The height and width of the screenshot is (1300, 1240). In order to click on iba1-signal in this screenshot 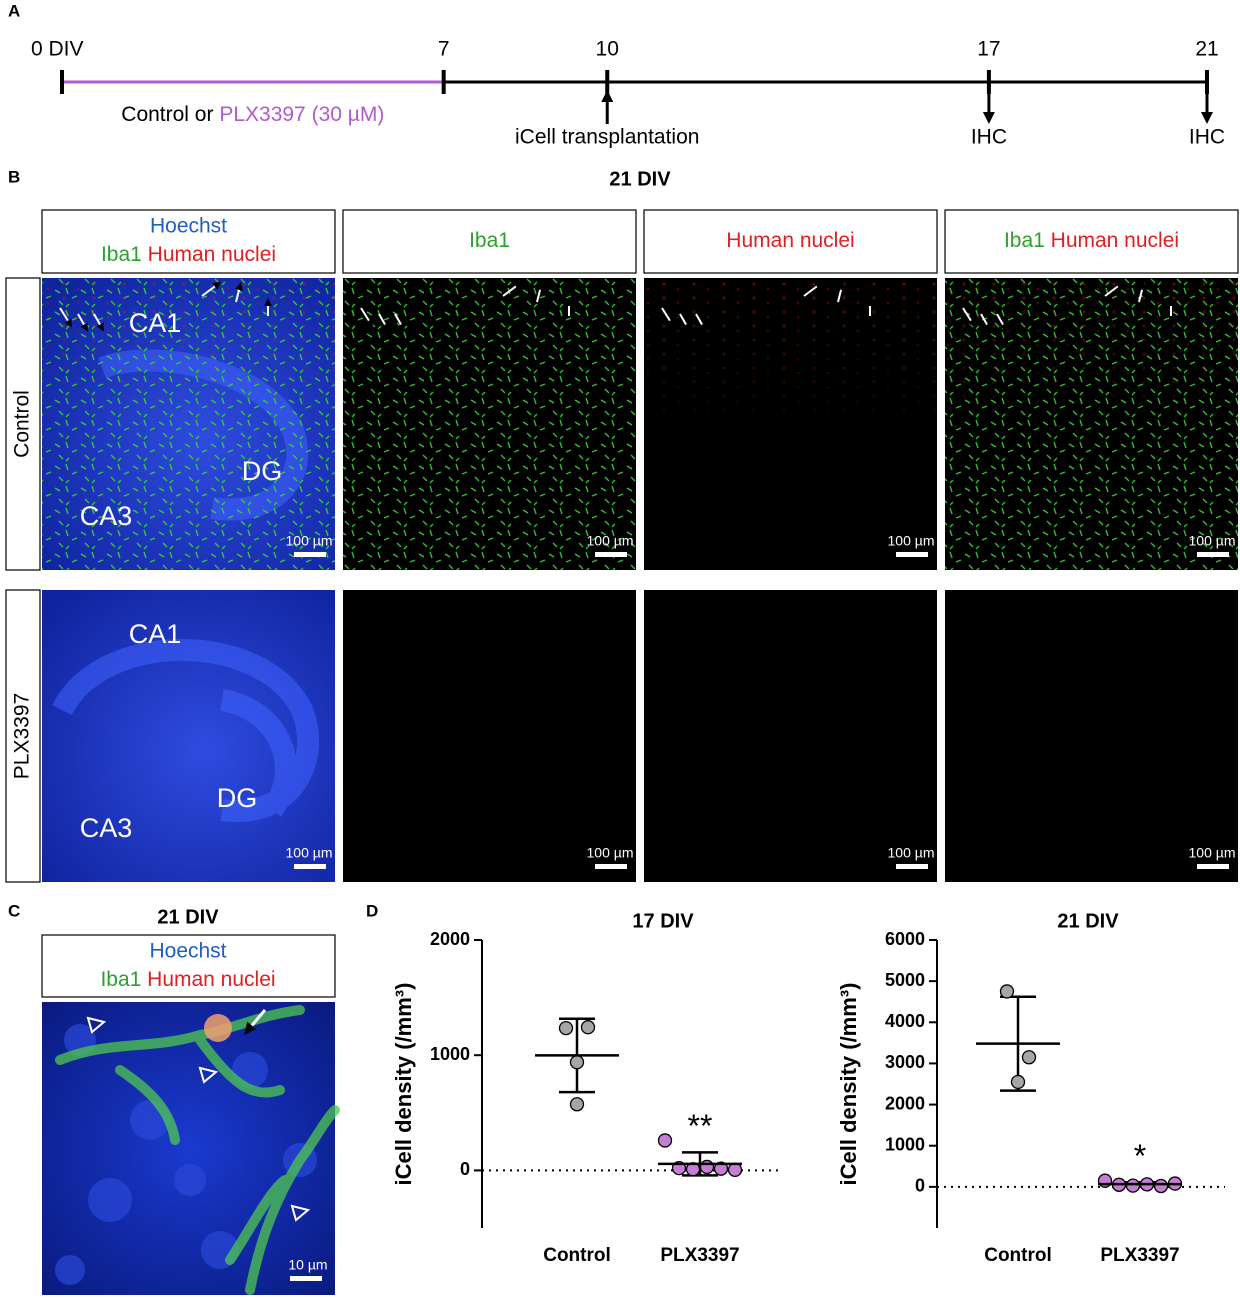, I will do `click(489, 424)`.